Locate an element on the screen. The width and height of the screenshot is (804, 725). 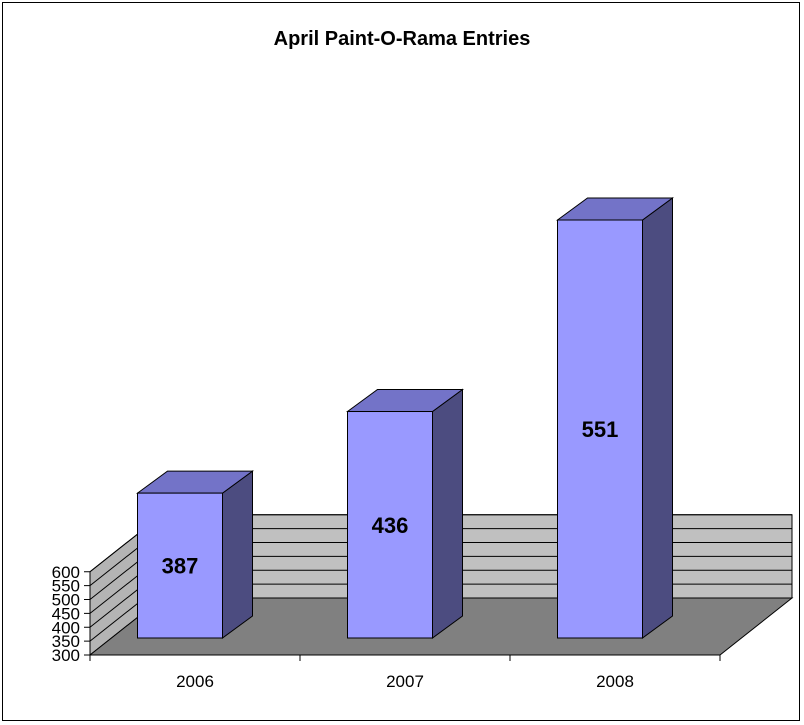
bar-2007: 436 is located at coordinates (405, 513).